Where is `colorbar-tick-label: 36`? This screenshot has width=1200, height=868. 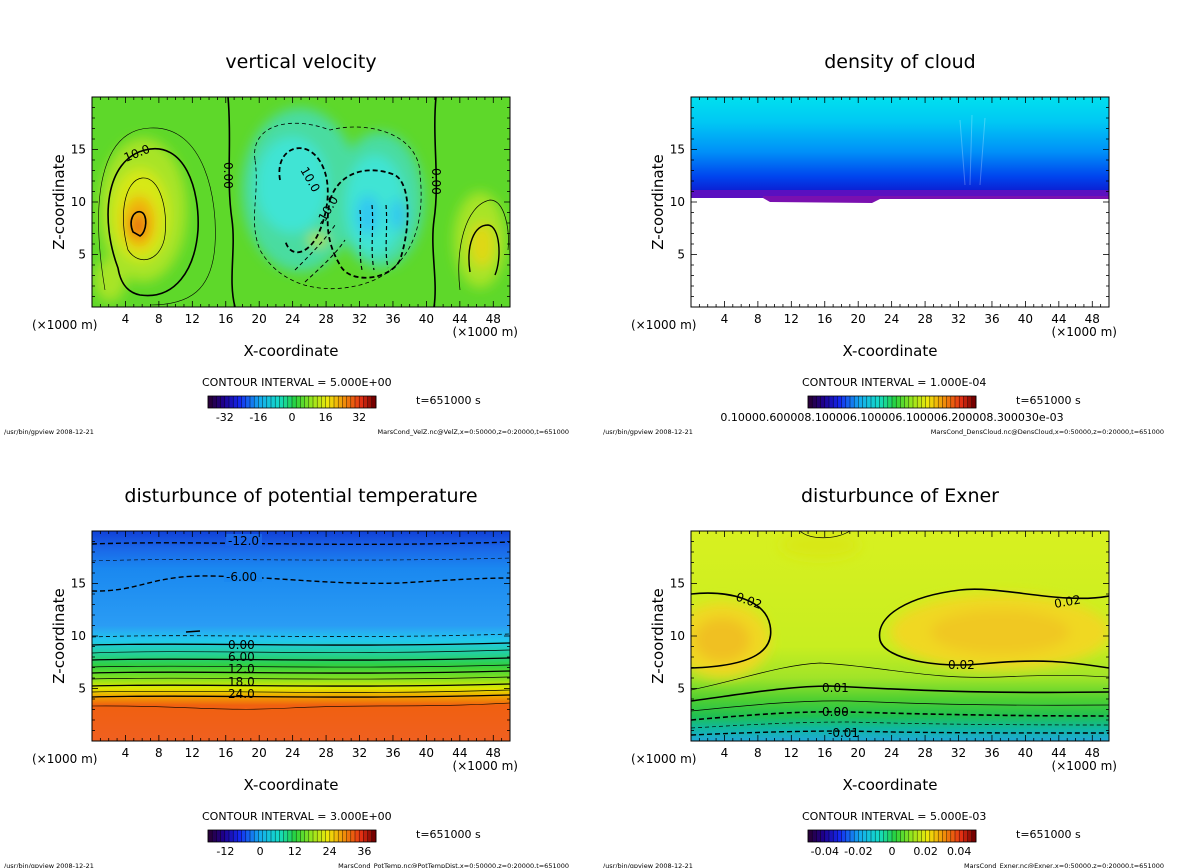
colorbar-tick-label: 36 is located at coordinates (364, 851).